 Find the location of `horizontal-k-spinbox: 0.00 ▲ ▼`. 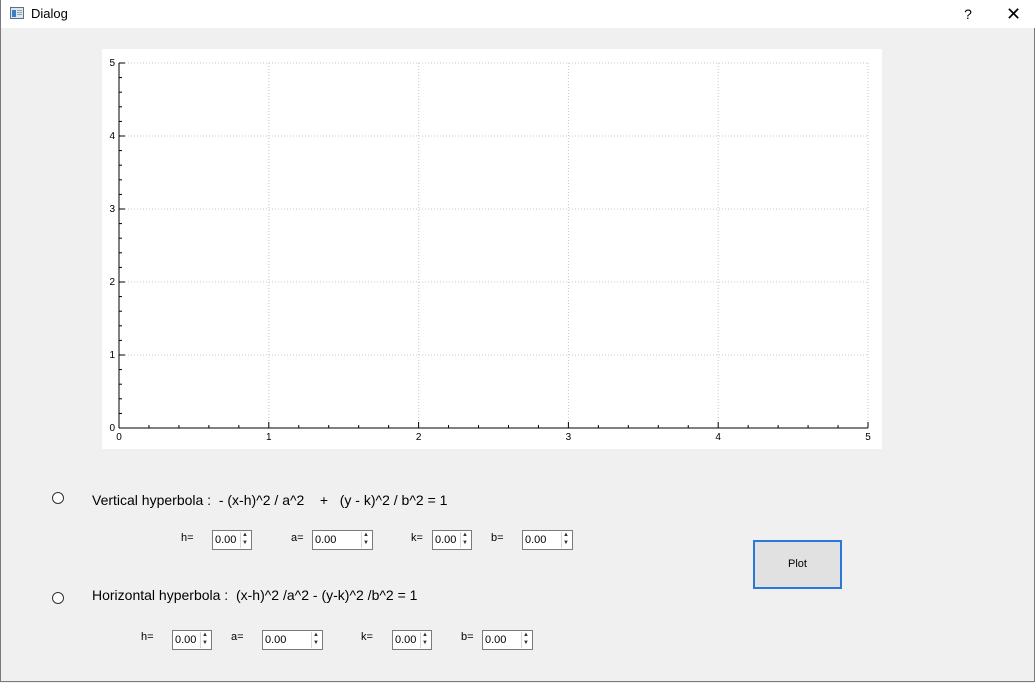

horizontal-k-spinbox: 0.00 ▲ ▼ is located at coordinates (412, 640).